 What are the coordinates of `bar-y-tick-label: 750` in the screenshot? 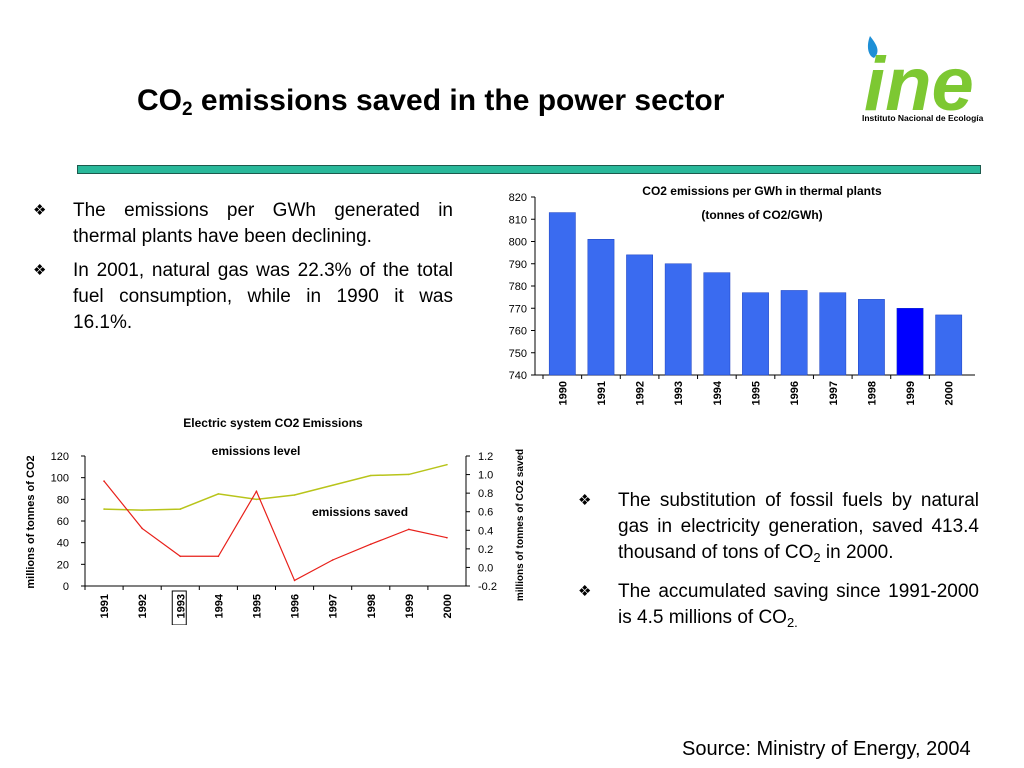 It's located at (518, 354).